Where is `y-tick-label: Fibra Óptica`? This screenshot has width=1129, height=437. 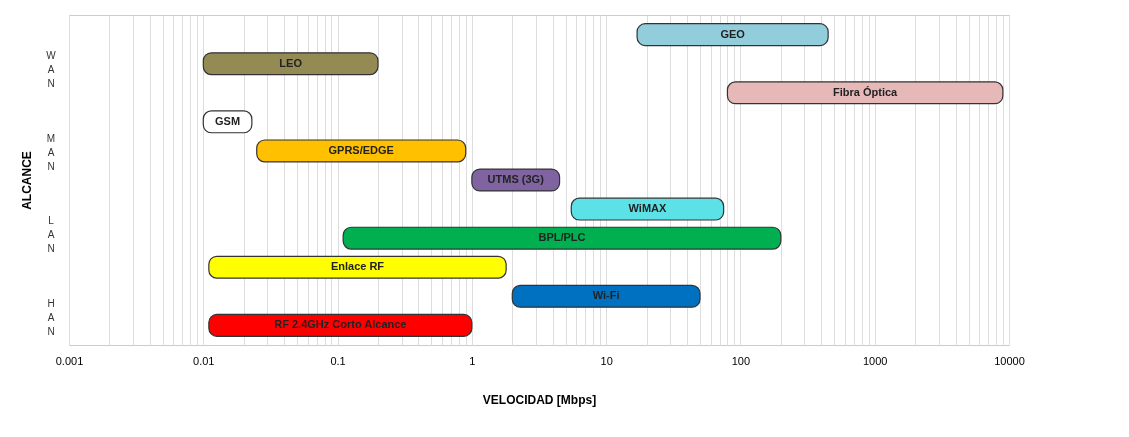 y-tick-label: Fibra Óptica is located at coordinates (866, 91).